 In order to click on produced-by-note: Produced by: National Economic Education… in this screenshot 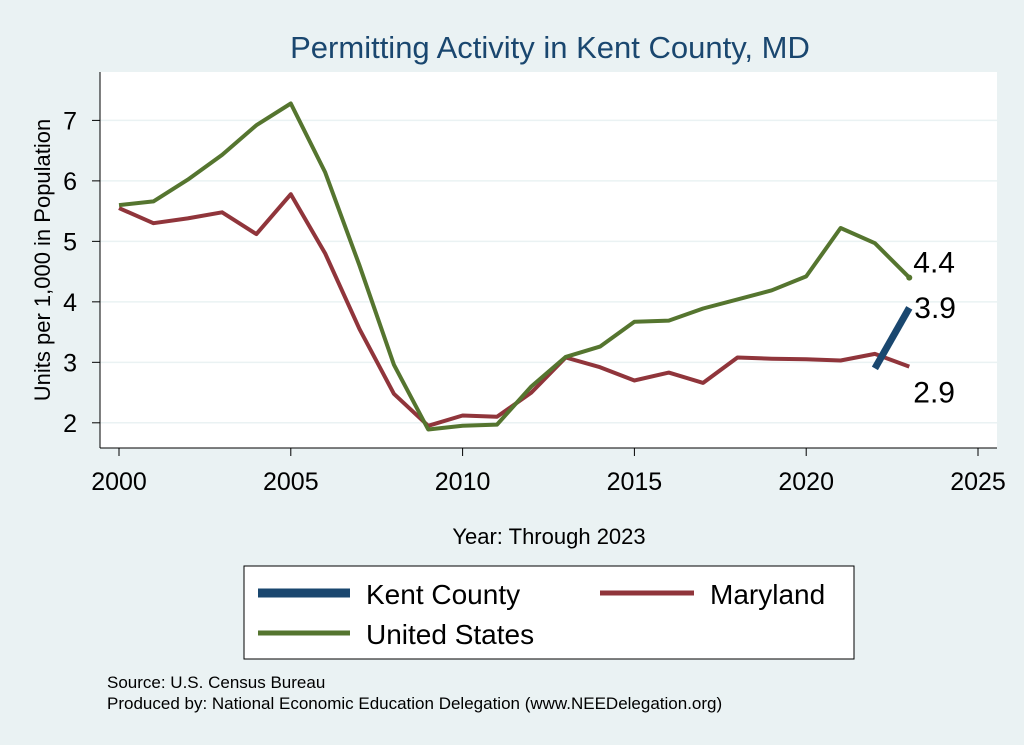, I will do `click(414, 703)`.